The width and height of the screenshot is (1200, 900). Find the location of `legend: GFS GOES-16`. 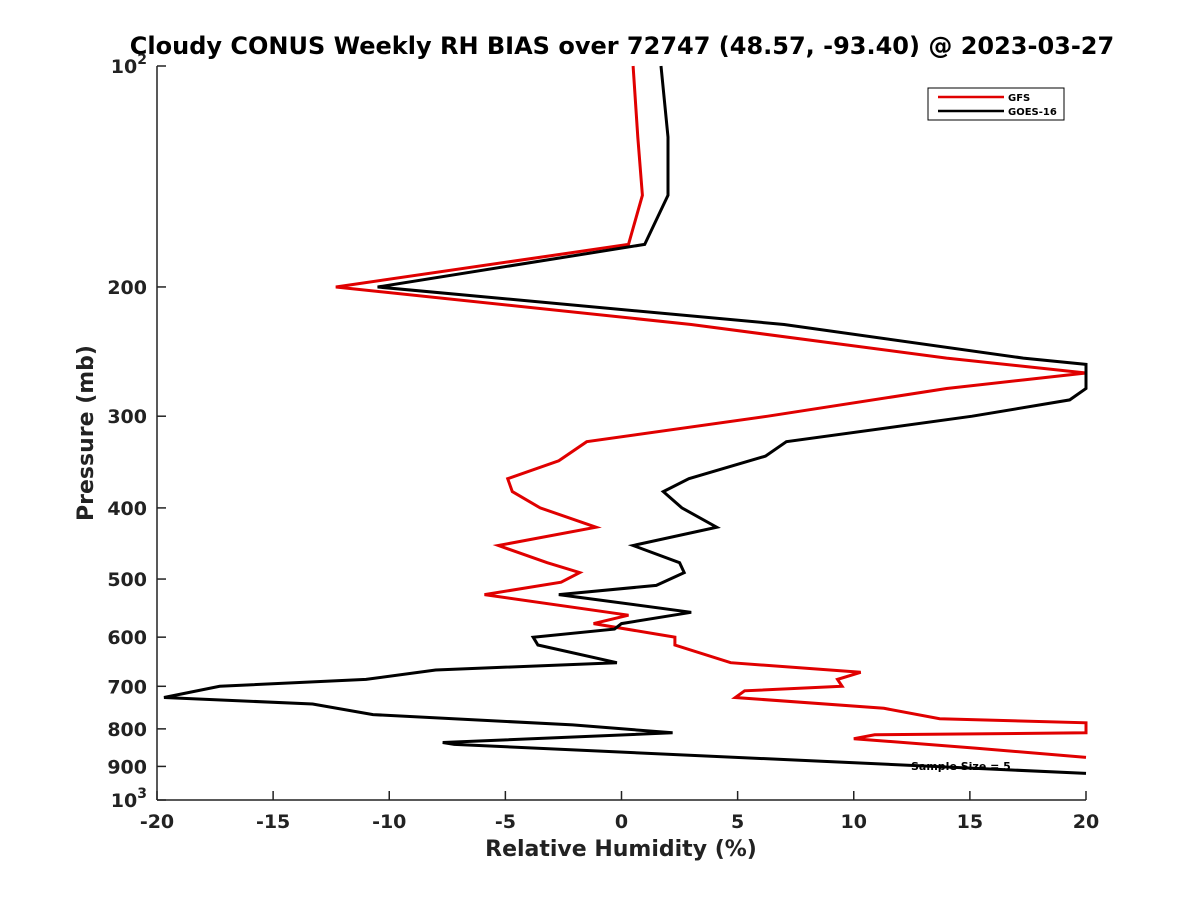

legend: GFS GOES-16 is located at coordinates (996, 104).